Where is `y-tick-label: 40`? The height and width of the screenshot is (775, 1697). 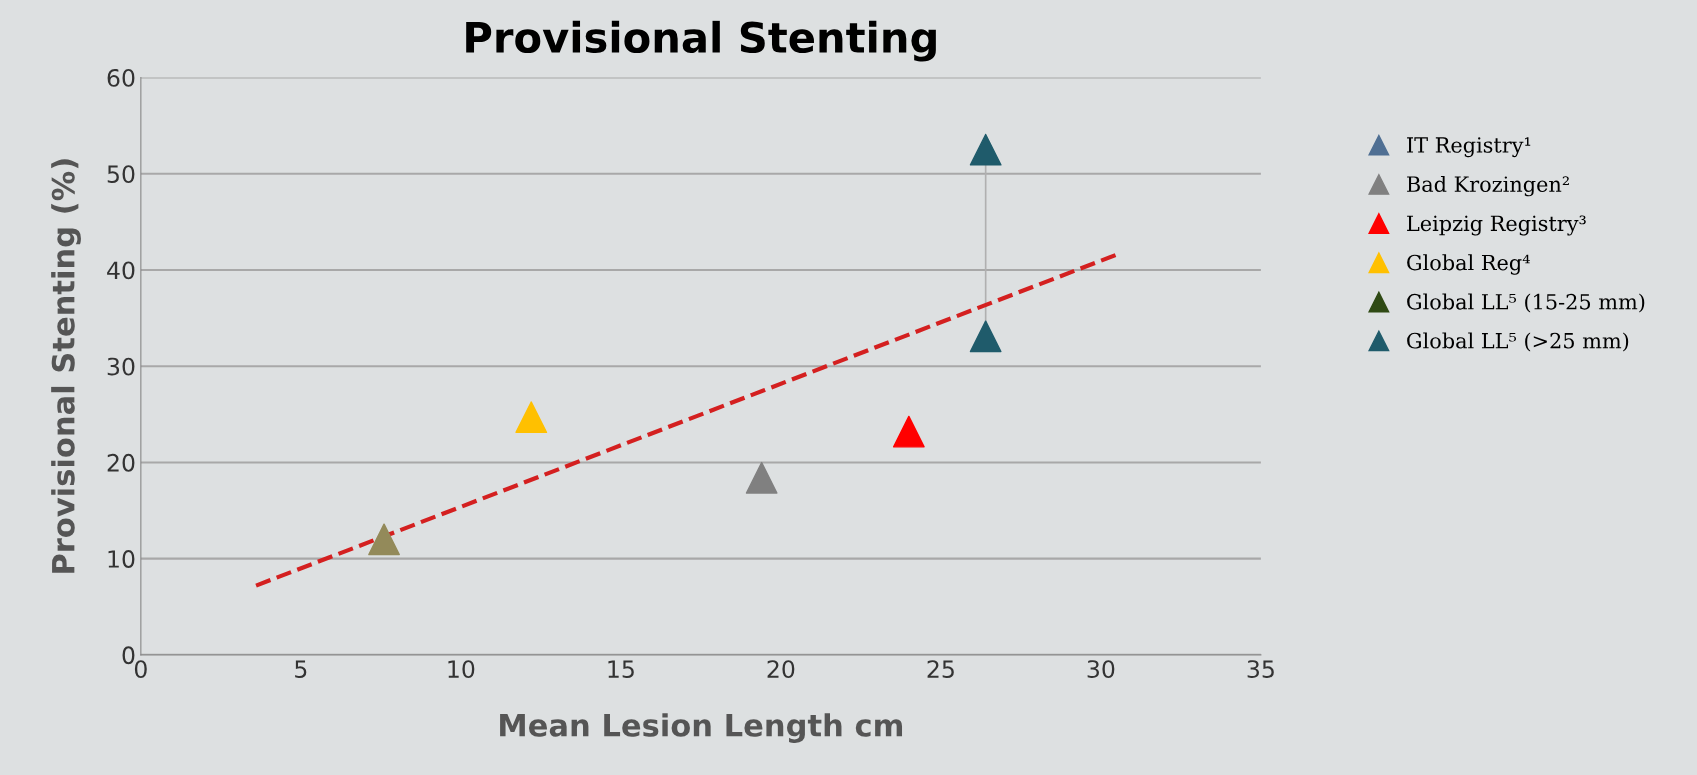
y-tick-label: 40 is located at coordinates (121, 270).